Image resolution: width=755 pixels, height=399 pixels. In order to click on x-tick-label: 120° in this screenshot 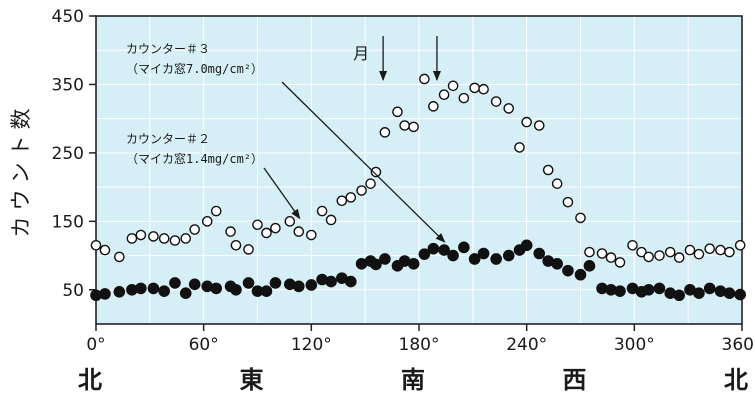, I will do `click(311, 345)`.